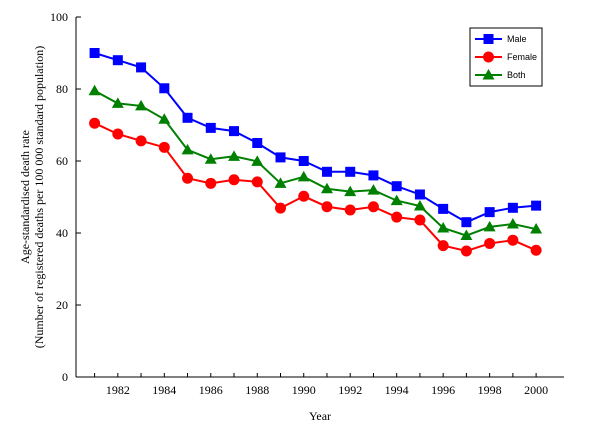  Describe the element at coordinates (211, 390) in the screenshot. I see `x-tick-label: 1986` at that location.